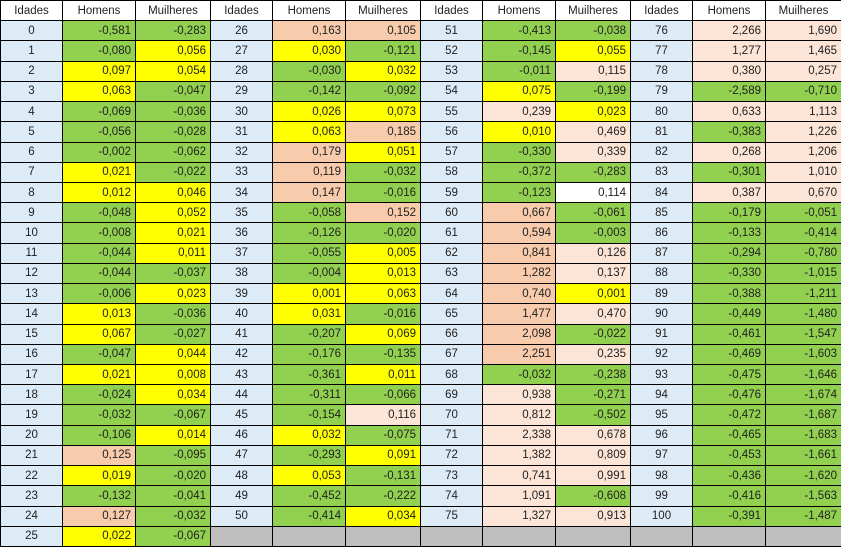  What do you see at coordinates (309, 415) in the screenshot?
I see `homens-value-cell: -0,154` at bounding box center [309, 415].